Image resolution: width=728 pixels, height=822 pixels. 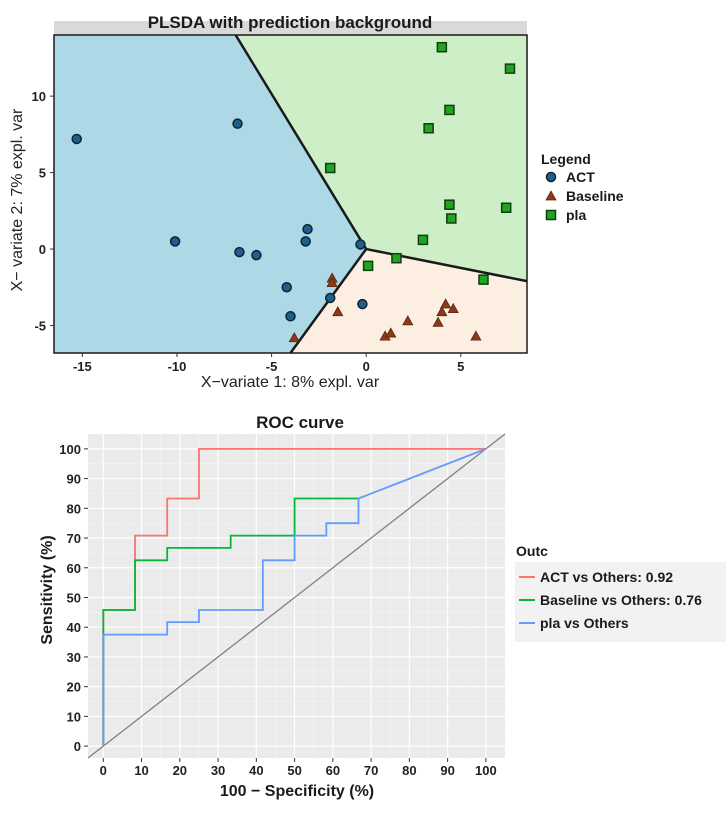 I want to click on roc-y-ticks: 0 10 20 30 40 50 60 70 80 90 100, so click(x=73, y=598).